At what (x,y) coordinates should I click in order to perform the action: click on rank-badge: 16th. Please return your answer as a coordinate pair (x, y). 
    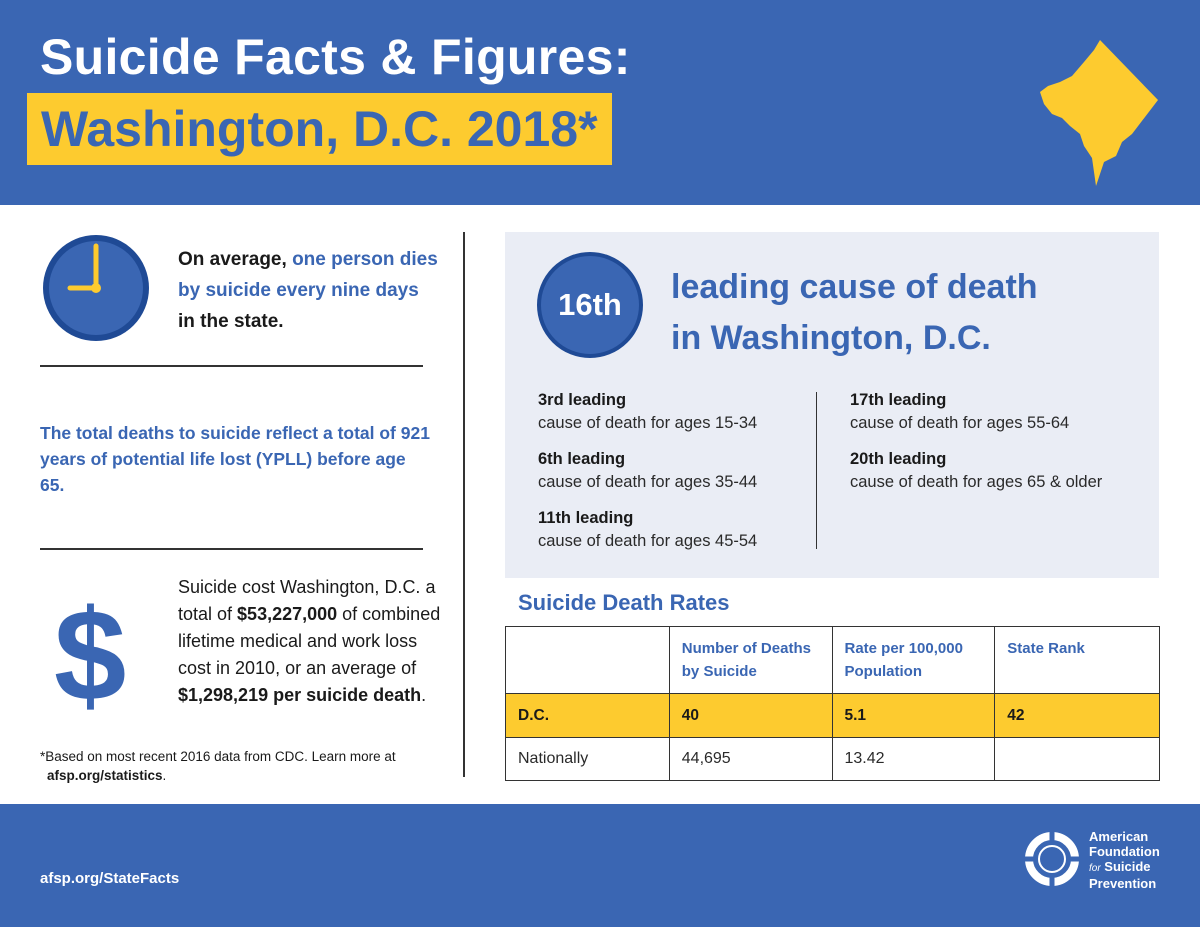
    Looking at the image, I should click on (590, 305).